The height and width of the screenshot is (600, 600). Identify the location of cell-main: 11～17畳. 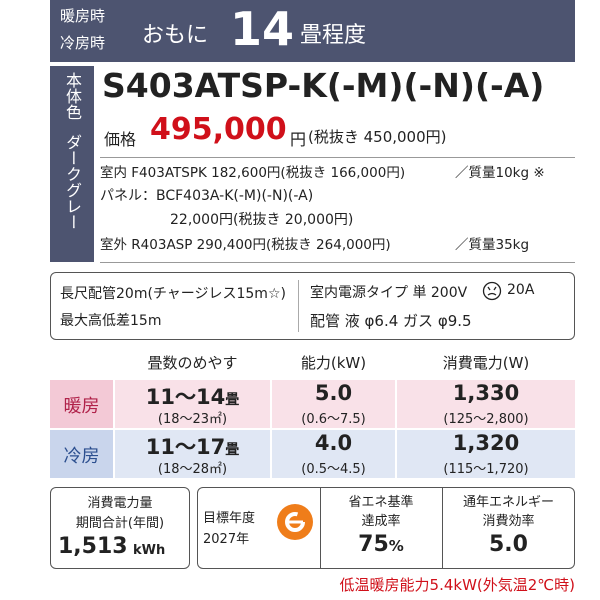
(192, 446).